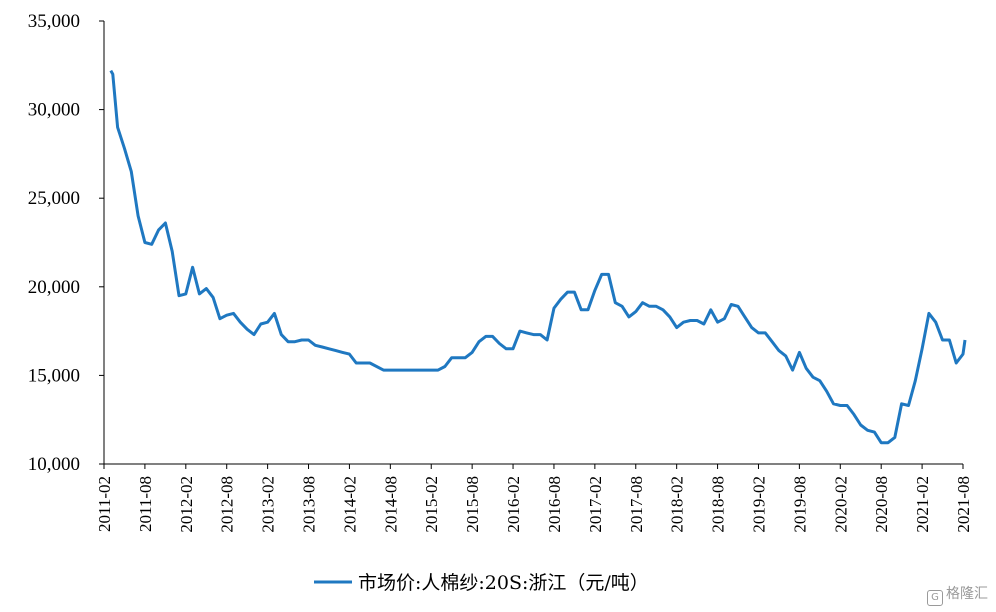  I want to click on x-tick-label: 2018-08, so click(718, 504).